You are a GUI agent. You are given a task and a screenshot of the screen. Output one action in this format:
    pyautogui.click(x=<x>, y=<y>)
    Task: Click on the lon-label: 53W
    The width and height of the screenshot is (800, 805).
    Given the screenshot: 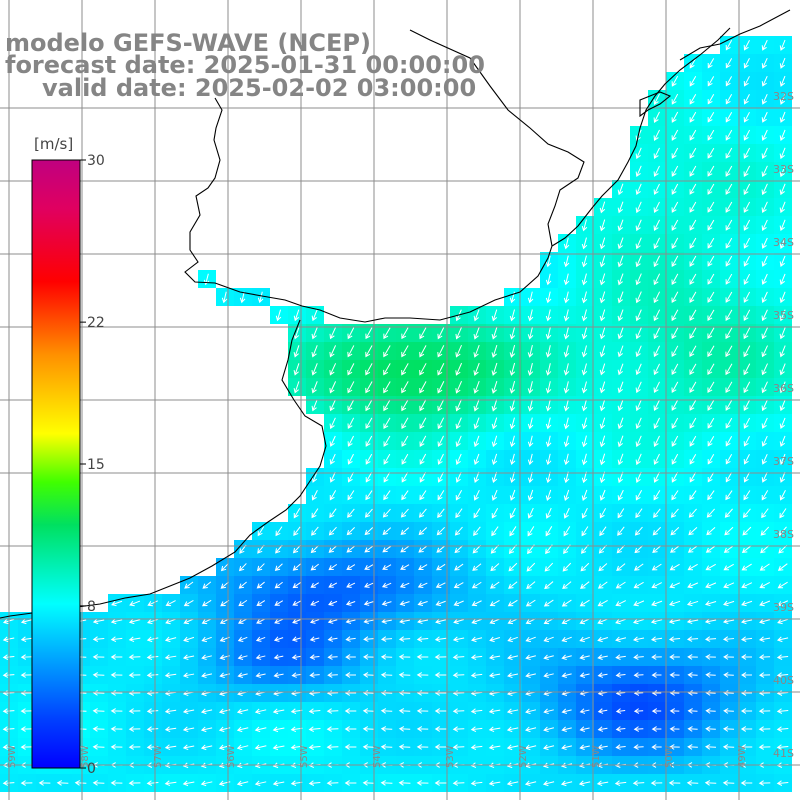 What is the action you would take?
    pyautogui.click(x=450, y=756)
    